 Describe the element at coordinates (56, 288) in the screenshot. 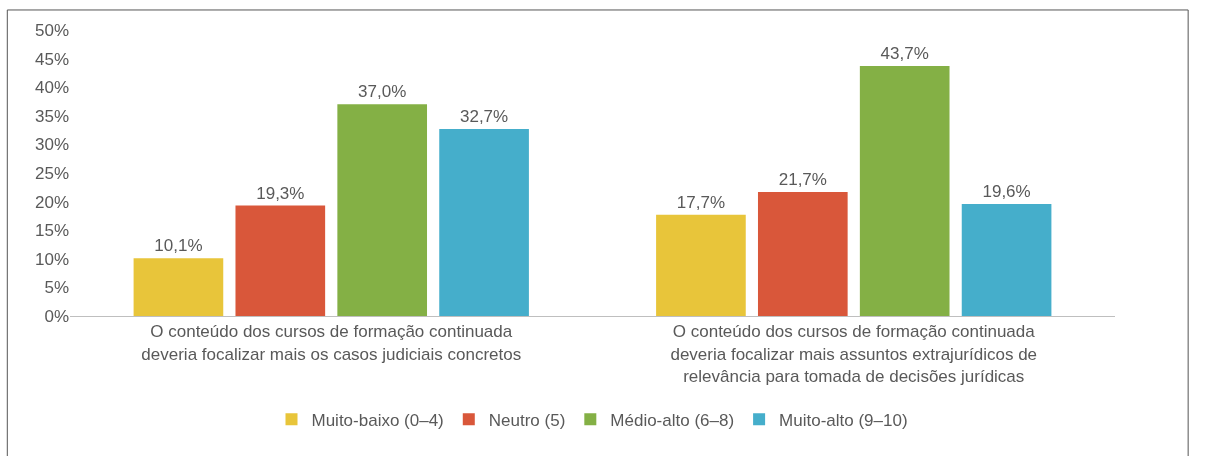

I see `y-tick-label: 5%` at that location.